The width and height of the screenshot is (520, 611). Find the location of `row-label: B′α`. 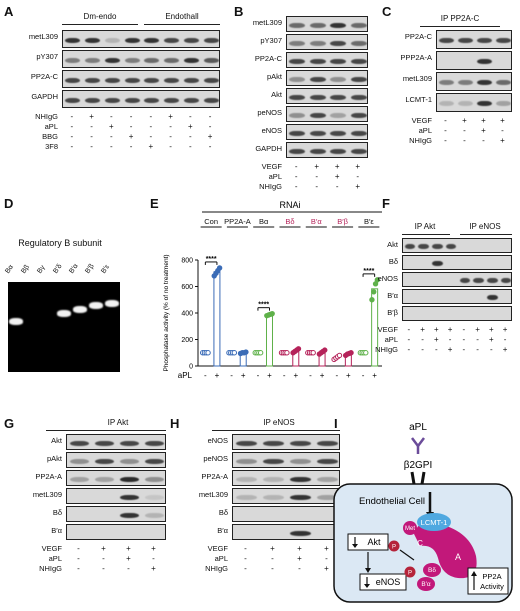

row-label: B′α is located at coordinates (56, 530).